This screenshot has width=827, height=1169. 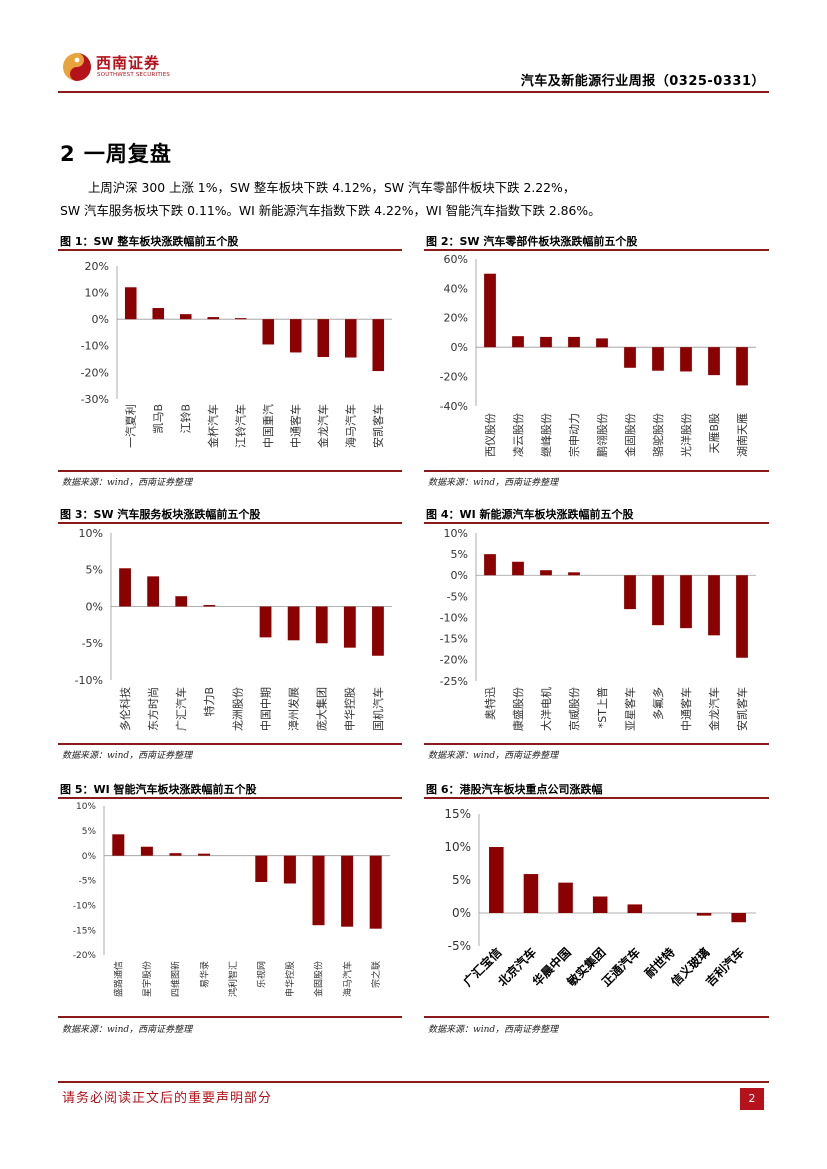 I want to click on figure-6-title: 图 6：港股汽车板块重点公司涨跌幅, so click(x=514, y=789).